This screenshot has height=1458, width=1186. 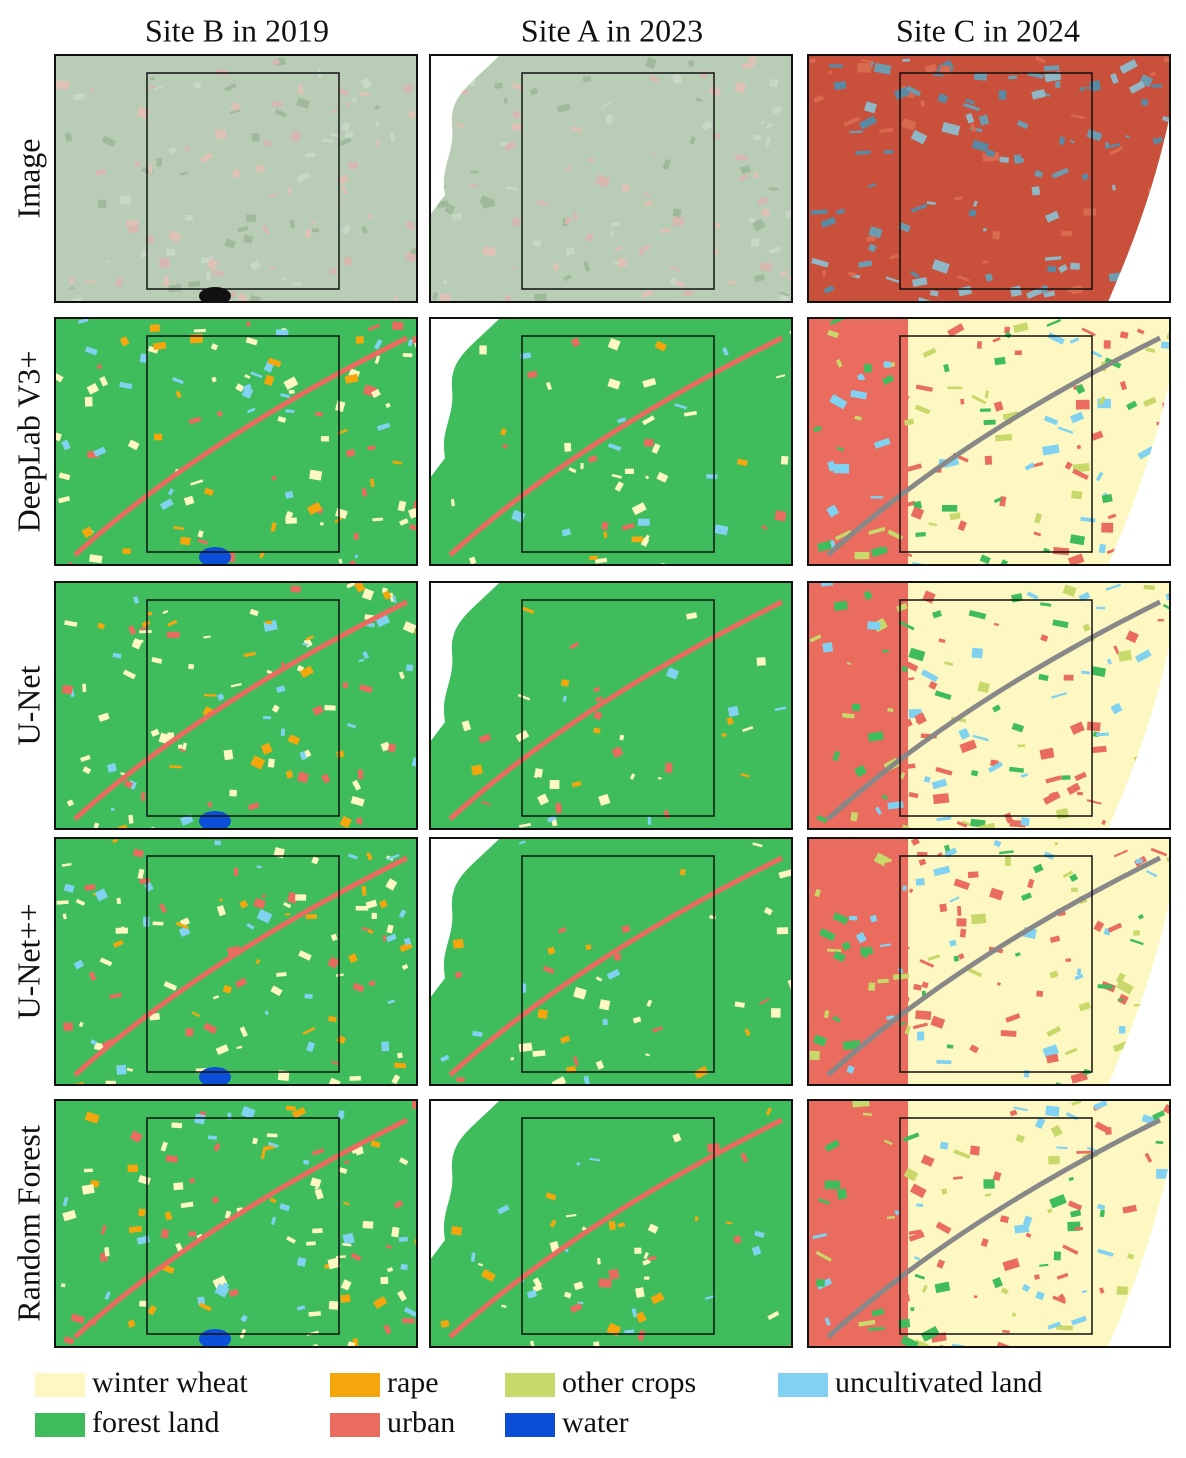 I want to click on river, so click(x=616, y=966).